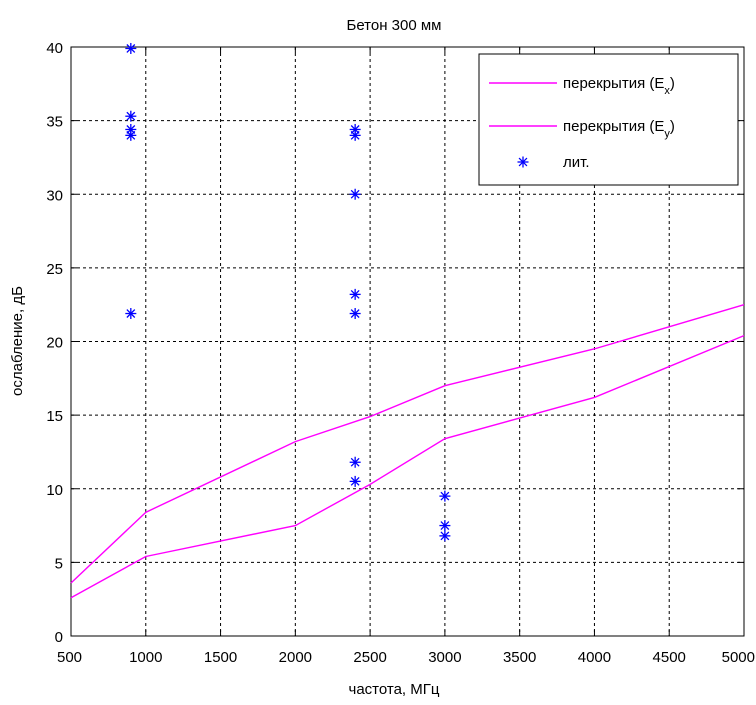 This screenshot has height=705, width=756. Describe the element at coordinates (69, 657) in the screenshot. I see `x-tick-label: 500` at that location.